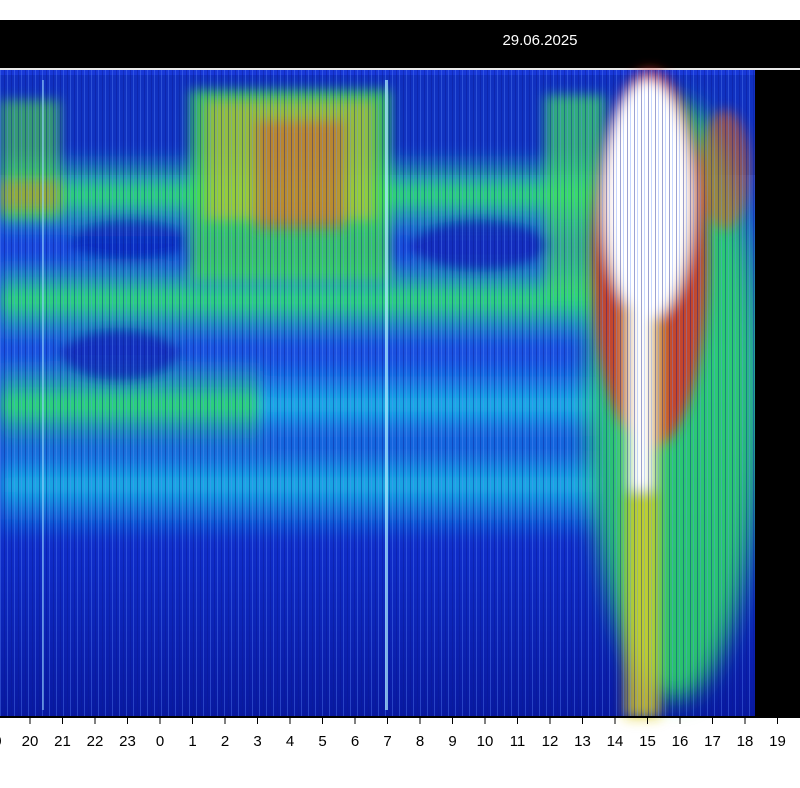 Image resolution: width=800 pixels, height=788 pixels. Describe the element at coordinates (539, 40) in the screenshot. I see `date: 29.06.2025` at that location.